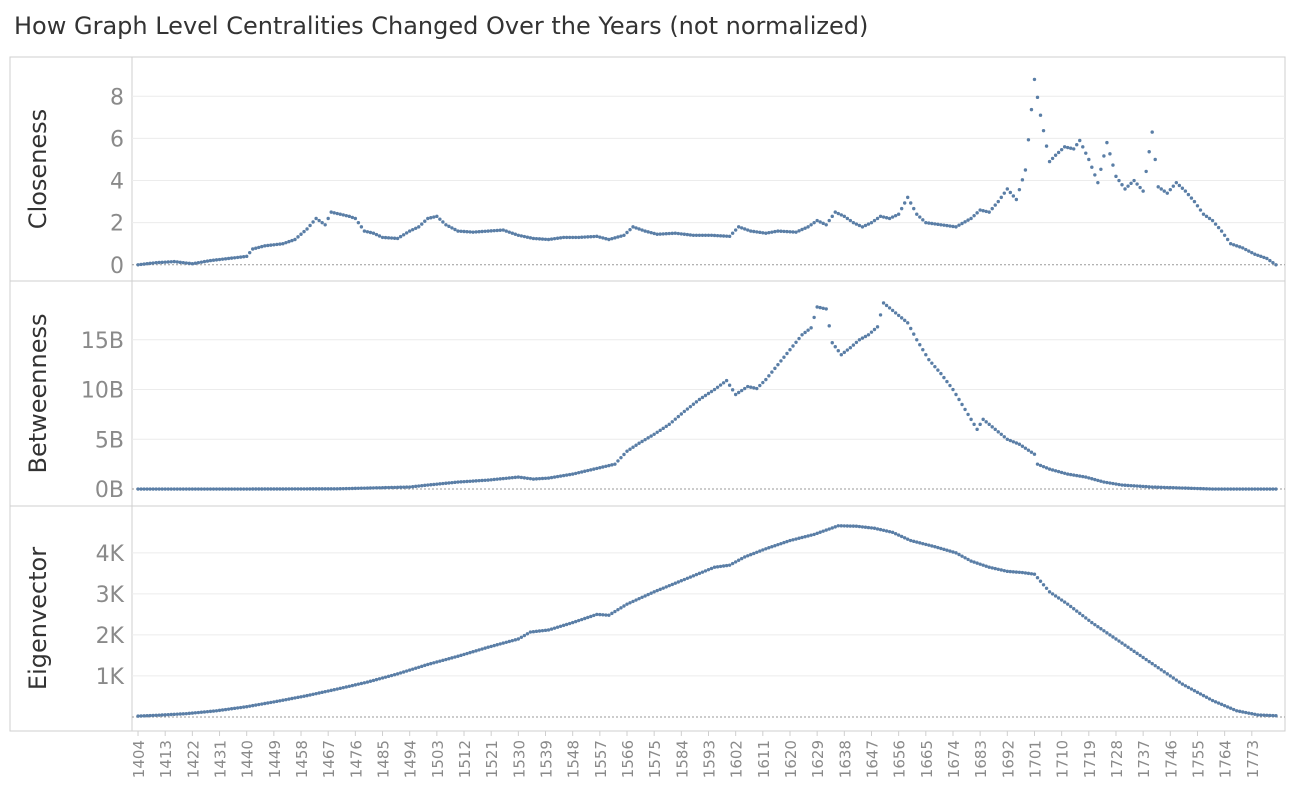 This screenshot has height=790, width=1298. What do you see at coordinates (193, 759) in the screenshot?
I see `x-tick-label: 1422` at bounding box center [193, 759].